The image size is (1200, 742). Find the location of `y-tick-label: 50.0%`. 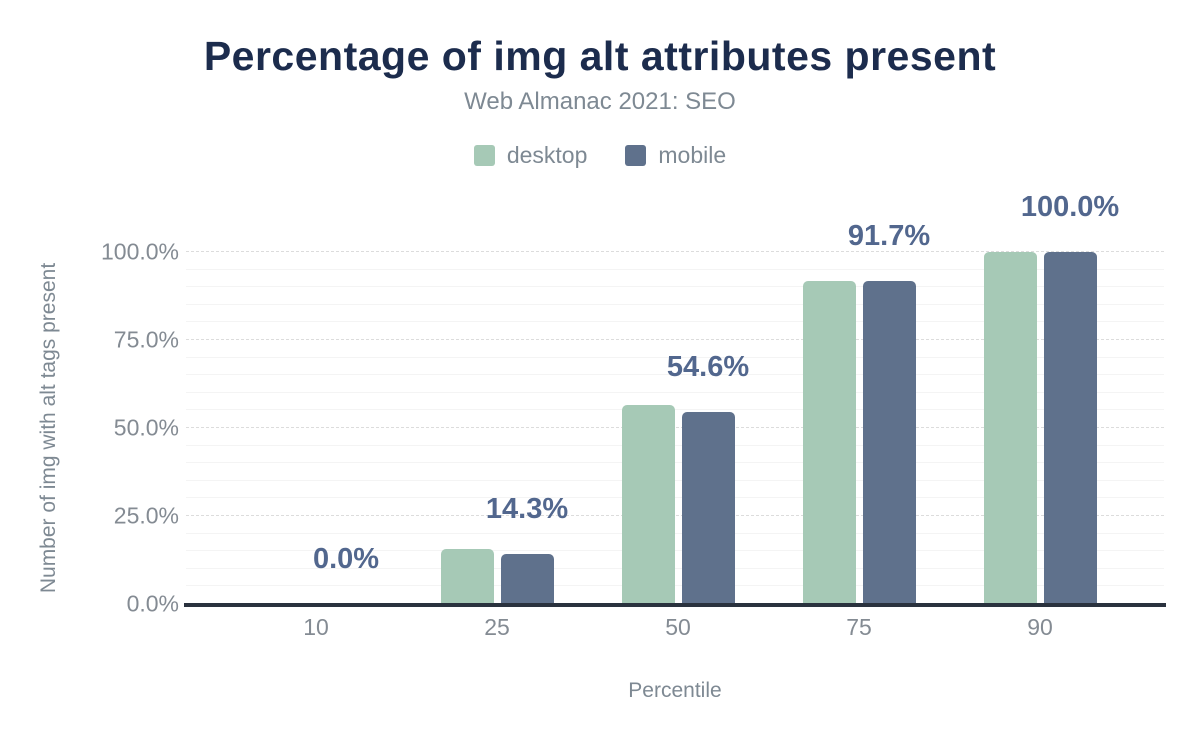

y-tick-label: 50.0% is located at coordinates (146, 427).